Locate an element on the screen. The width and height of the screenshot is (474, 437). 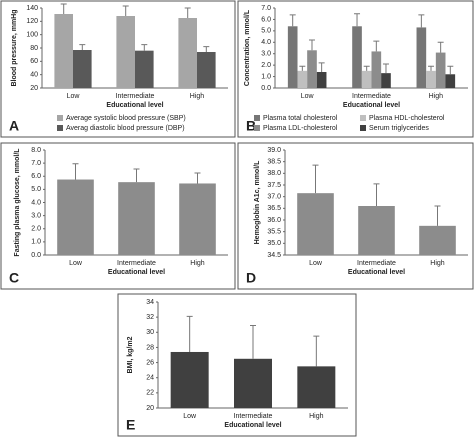
y-tick-label: 34 is located at coordinates (150, 302).